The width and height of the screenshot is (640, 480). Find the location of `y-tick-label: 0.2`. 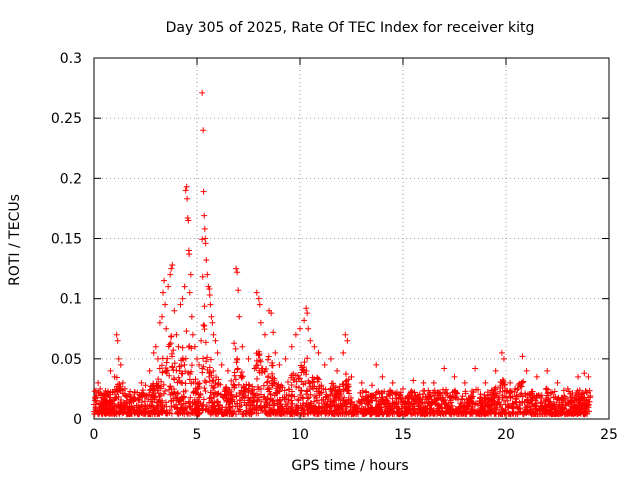

y-tick-label: 0.2 is located at coordinates (71, 179).